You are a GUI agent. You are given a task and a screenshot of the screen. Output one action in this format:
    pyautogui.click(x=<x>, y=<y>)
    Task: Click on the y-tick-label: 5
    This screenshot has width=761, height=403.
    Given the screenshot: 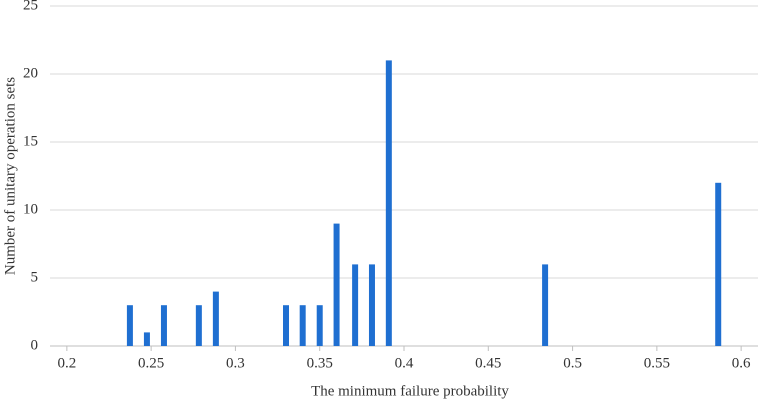 What is the action you would take?
    pyautogui.click(x=35, y=277)
    